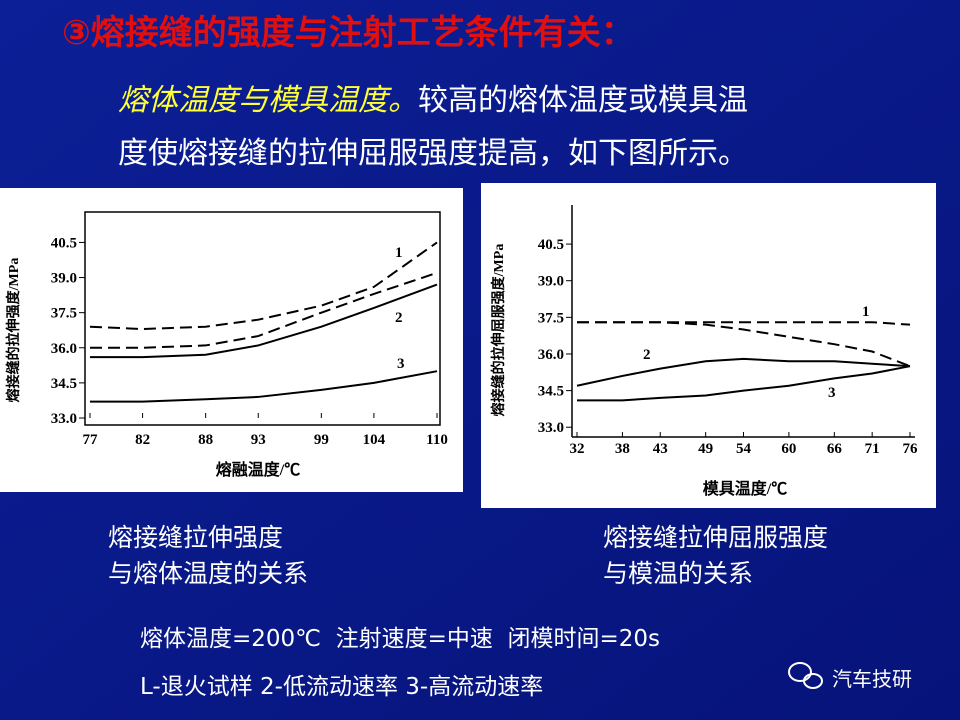  I want to click on x-tick-label: 60, so click(788, 449).